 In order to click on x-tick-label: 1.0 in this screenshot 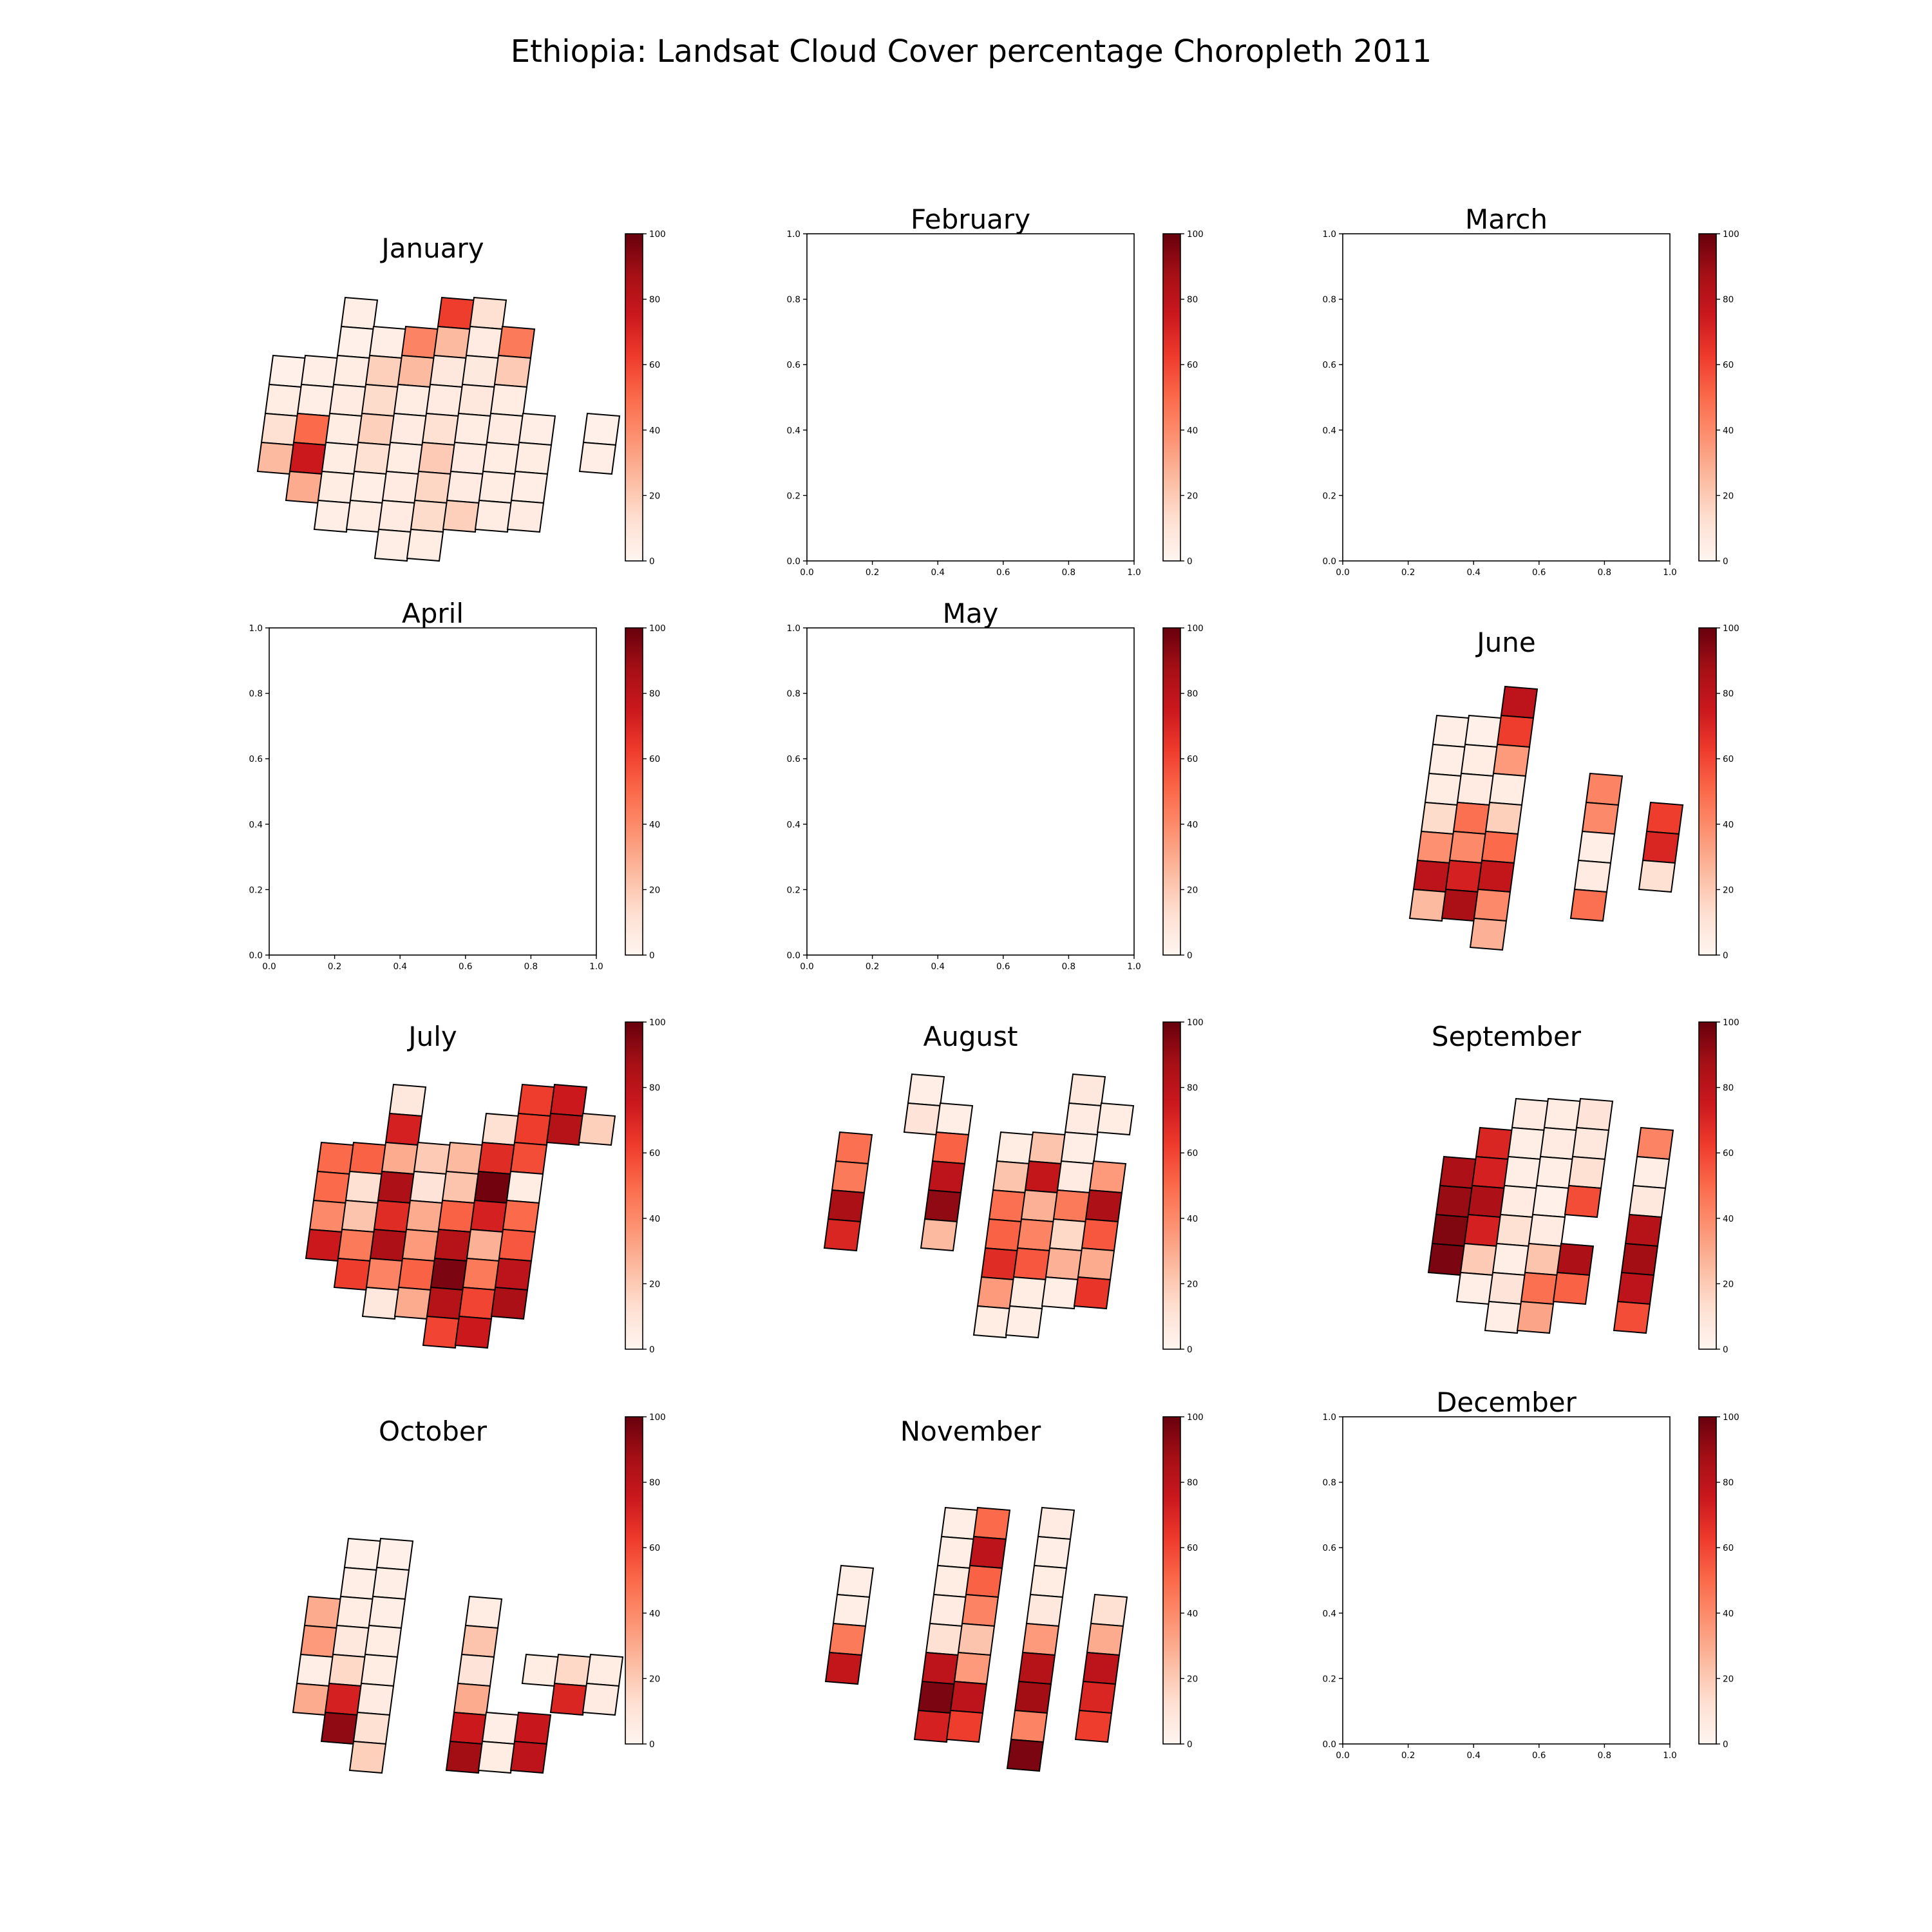, I will do `click(1669, 572)`.